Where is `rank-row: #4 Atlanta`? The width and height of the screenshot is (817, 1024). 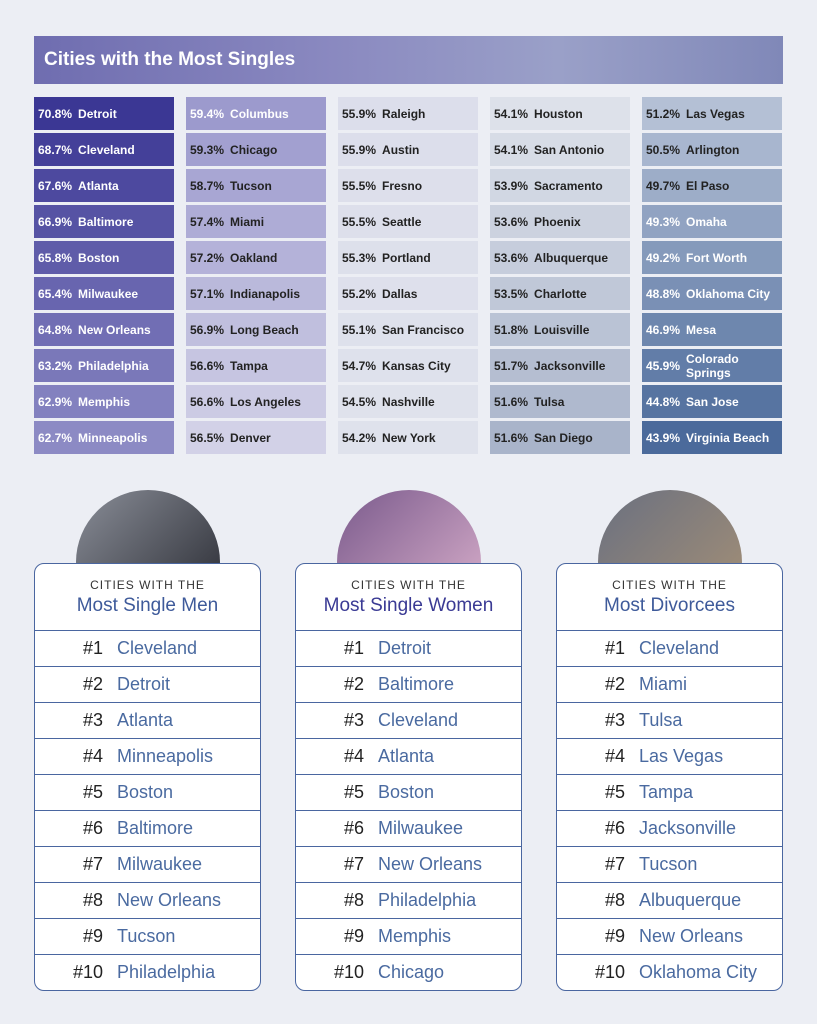
rank-row: #4 Atlanta is located at coordinates (408, 756).